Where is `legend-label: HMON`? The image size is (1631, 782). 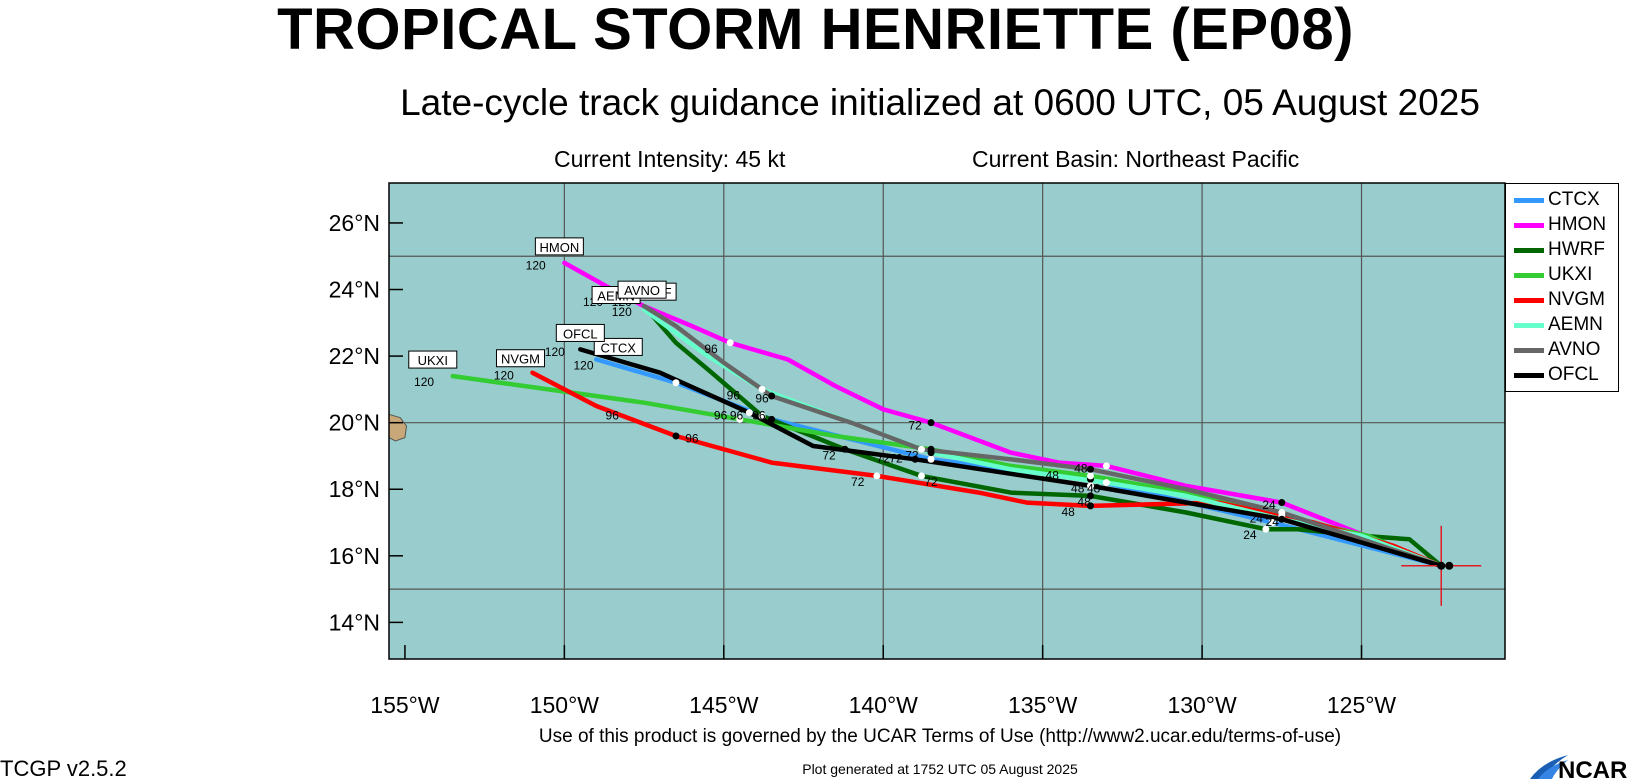 legend-label: HMON is located at coordinates (1577, 224).